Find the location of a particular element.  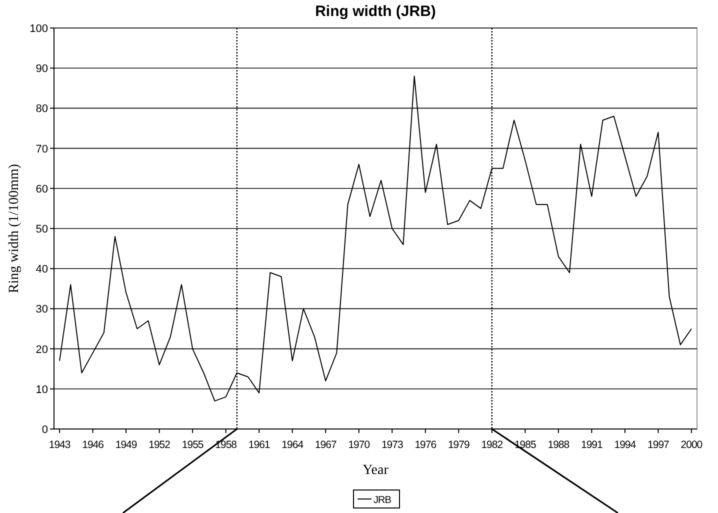

x-tick-label: 1955 is located at coordinates (193, 445).